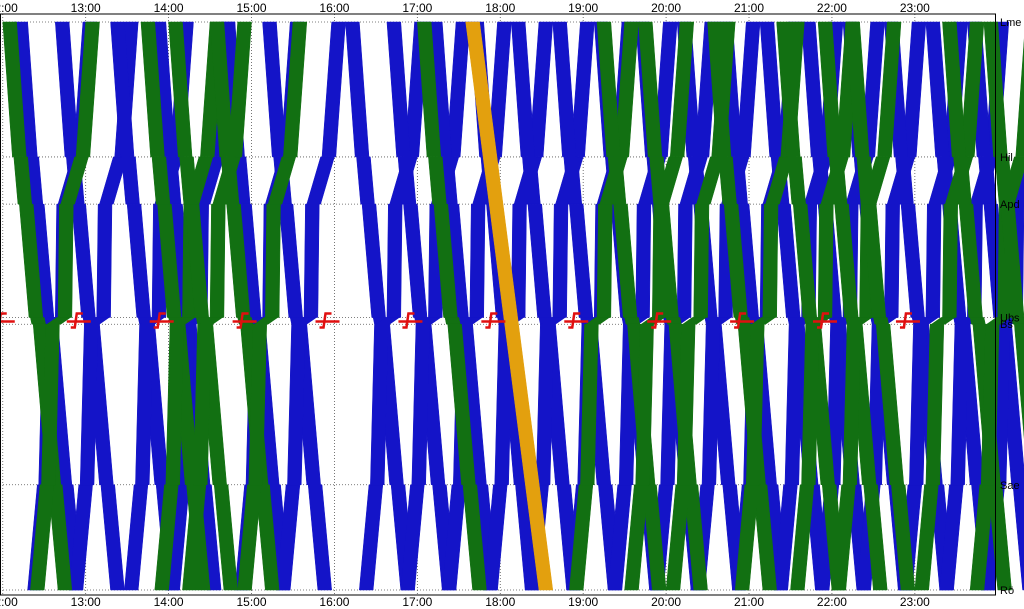 This screenshot has width=1024, height=609. I want to click on station-label: Sae, so click(1010, 486).